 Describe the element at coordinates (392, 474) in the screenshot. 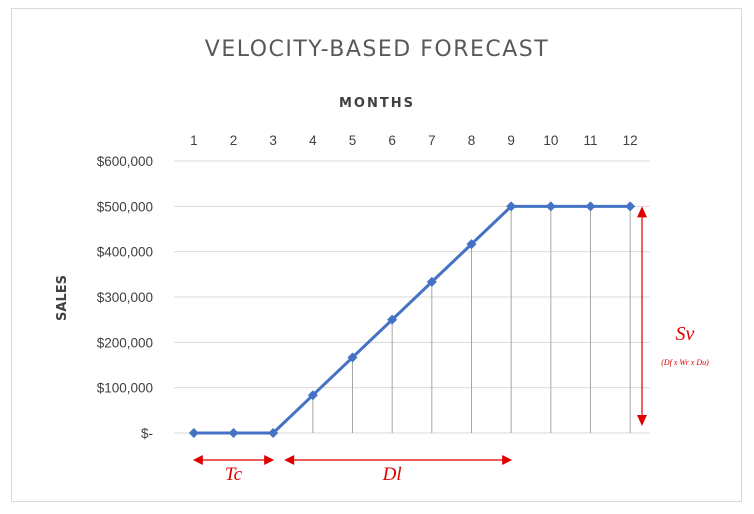

I see `dl-label: Dl` at that location.